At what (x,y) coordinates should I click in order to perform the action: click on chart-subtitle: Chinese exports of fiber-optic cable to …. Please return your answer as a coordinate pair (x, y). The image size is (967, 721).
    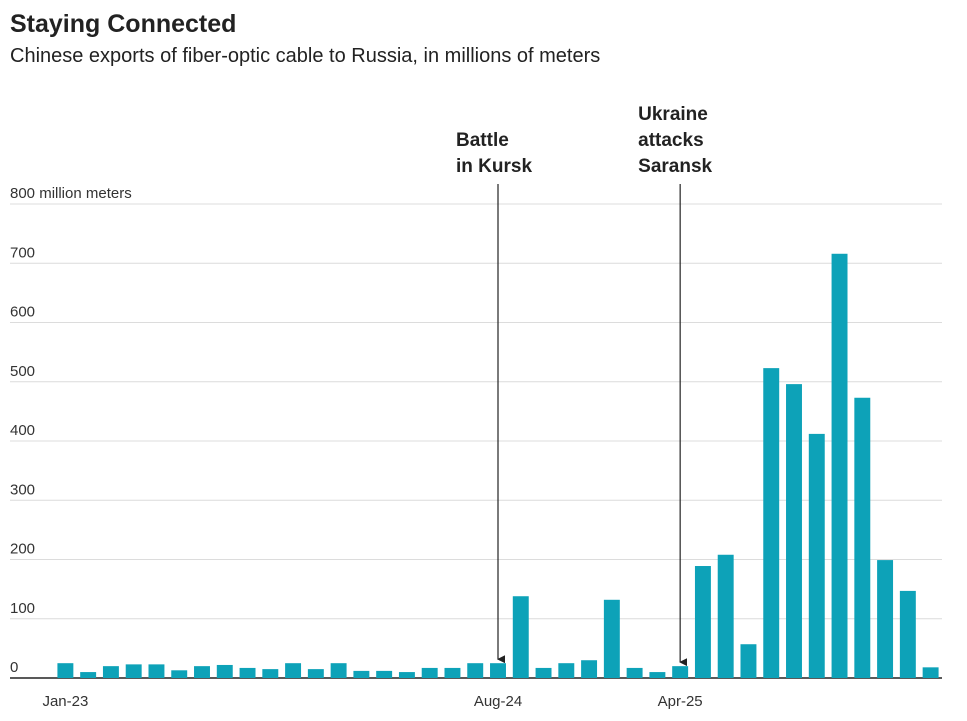
    Looking at the image, I should click on (305, 56).